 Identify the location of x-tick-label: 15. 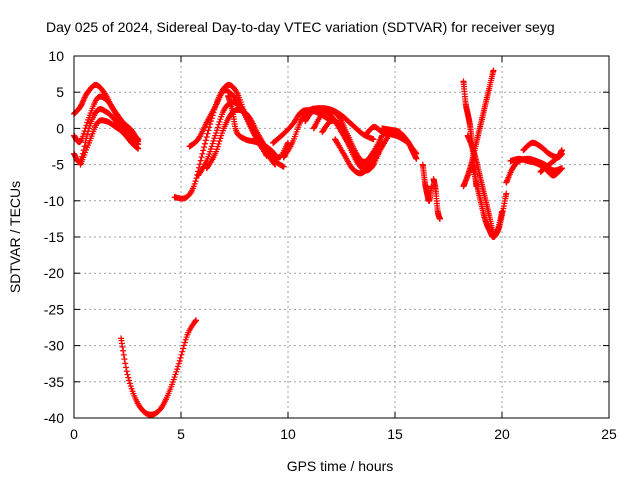
(395, 434).